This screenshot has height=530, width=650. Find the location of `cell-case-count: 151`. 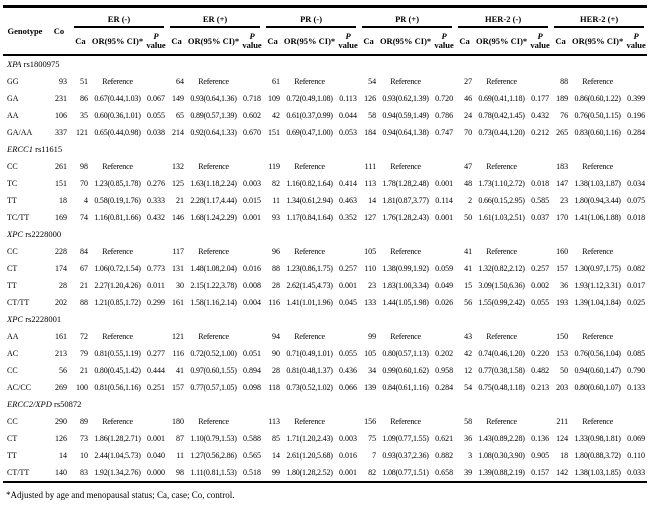

cell-case-count: 151 is located at coordinates (274, 132).